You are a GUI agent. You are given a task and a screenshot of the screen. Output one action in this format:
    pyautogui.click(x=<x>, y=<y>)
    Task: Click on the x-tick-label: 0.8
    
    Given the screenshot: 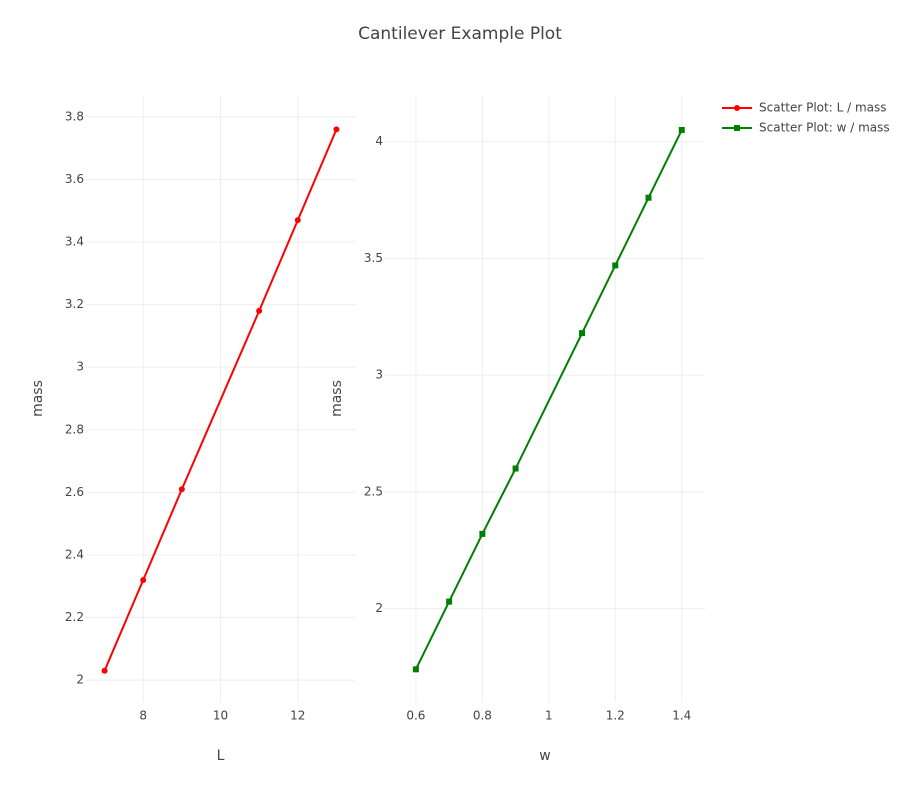 What is the action you would take?
    pyautogui.click(x=482, y=716)
    